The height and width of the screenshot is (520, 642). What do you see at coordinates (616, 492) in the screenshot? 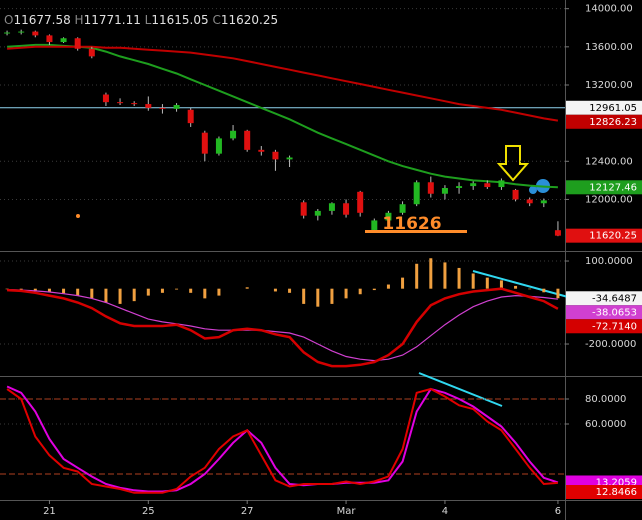
I see `value-box-label: 12.8466` at bounding box center [616, 492].